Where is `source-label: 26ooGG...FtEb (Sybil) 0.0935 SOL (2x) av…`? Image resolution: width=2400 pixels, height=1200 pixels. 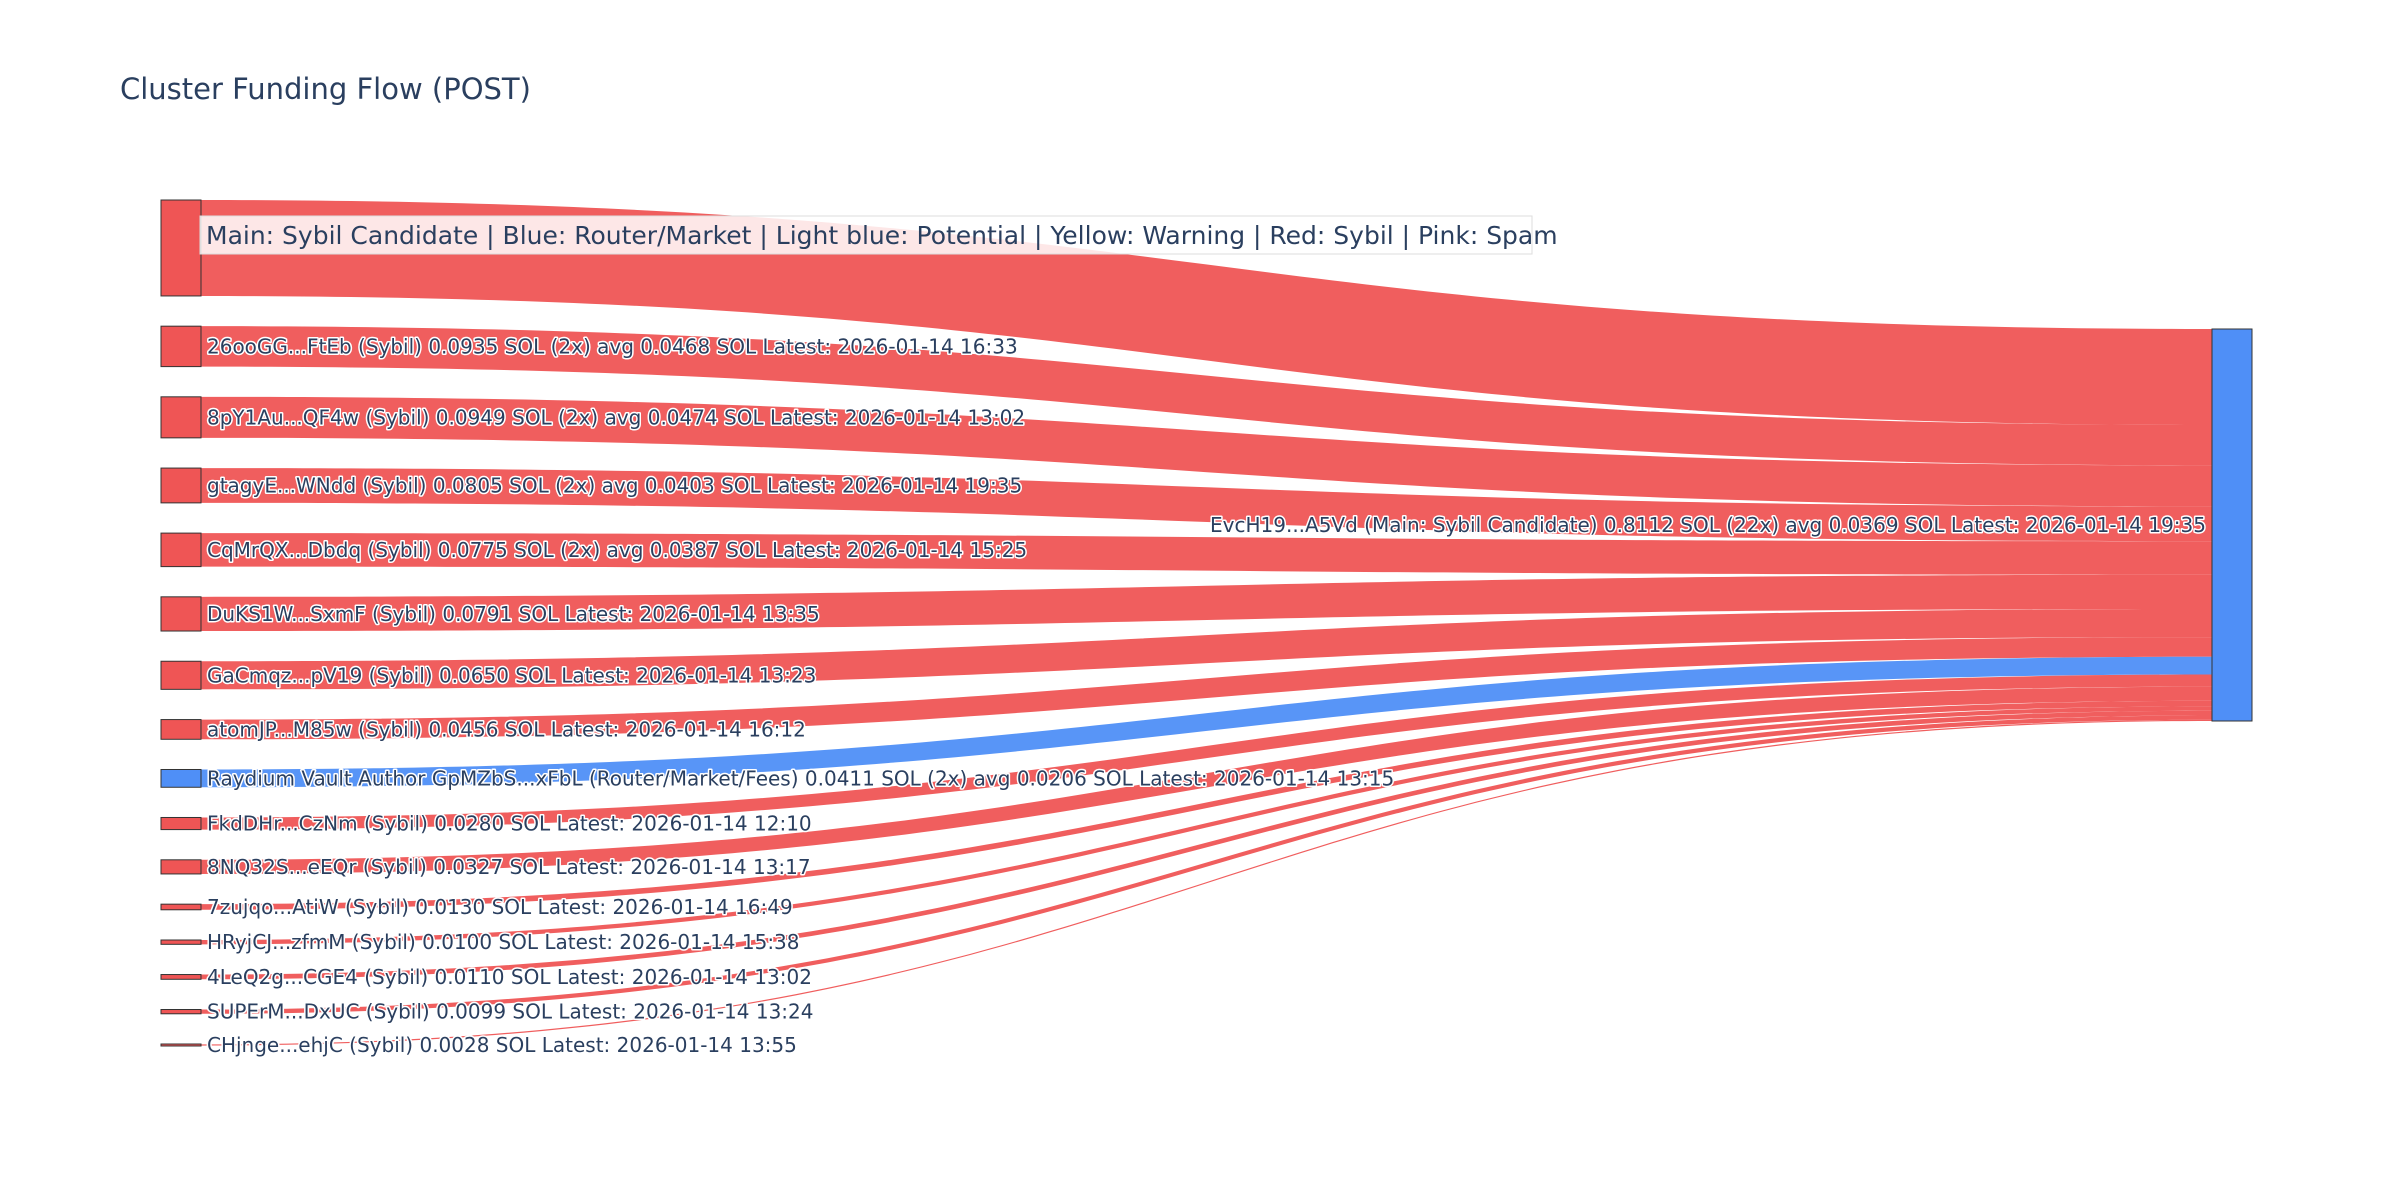
source-label: 26ooGG...FtEb (Sybil) 0.0935 SOL (2x) av… is located at coordinates (612, 346).